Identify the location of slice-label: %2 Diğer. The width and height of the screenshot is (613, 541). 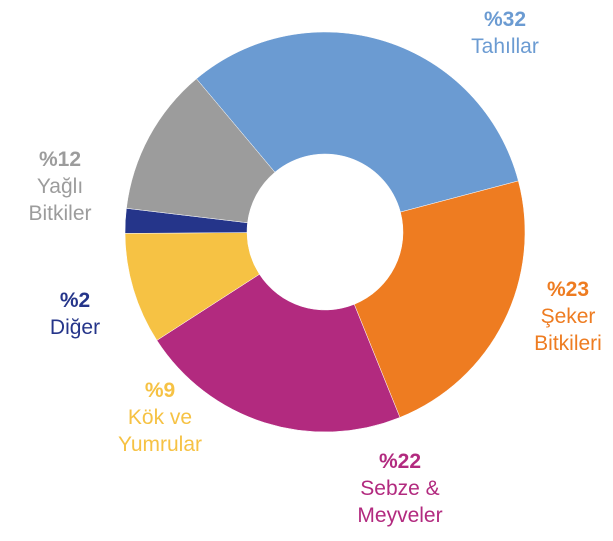
(75, 314).